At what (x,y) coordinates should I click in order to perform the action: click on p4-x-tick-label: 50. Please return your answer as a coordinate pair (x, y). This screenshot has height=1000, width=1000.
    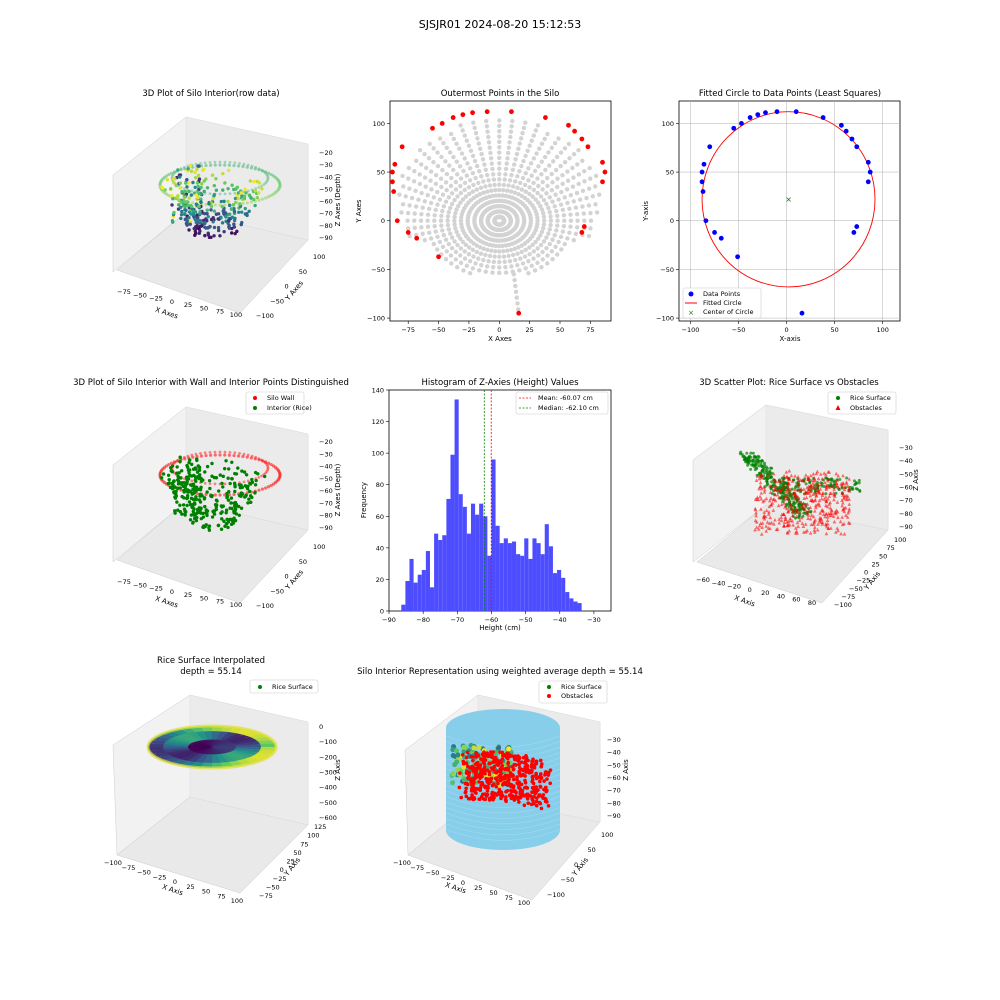
    Looking at the image, I should click on (204, 598).